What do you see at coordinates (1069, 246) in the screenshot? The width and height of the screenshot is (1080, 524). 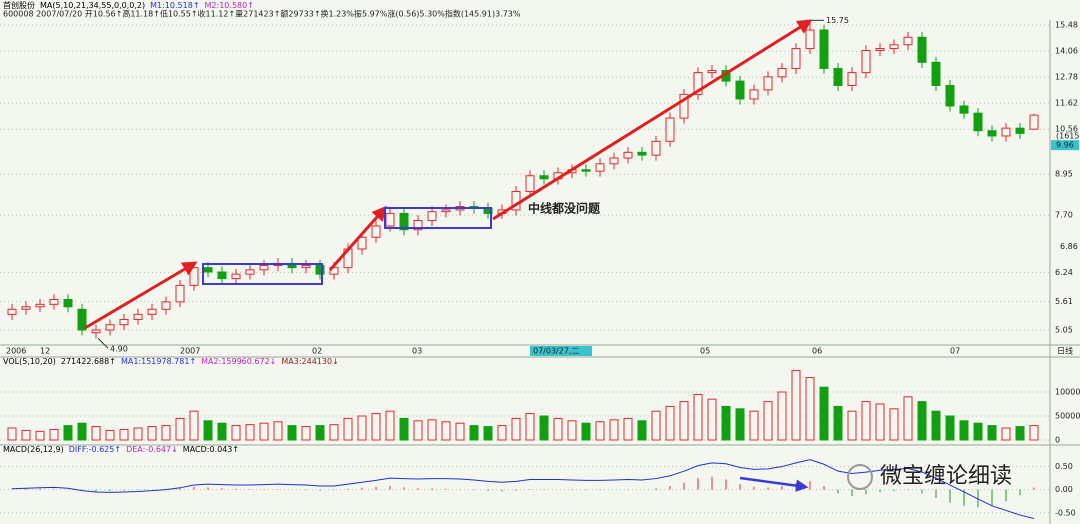 I see `reference-price: 6.86` at bounding box center [1069, 246].